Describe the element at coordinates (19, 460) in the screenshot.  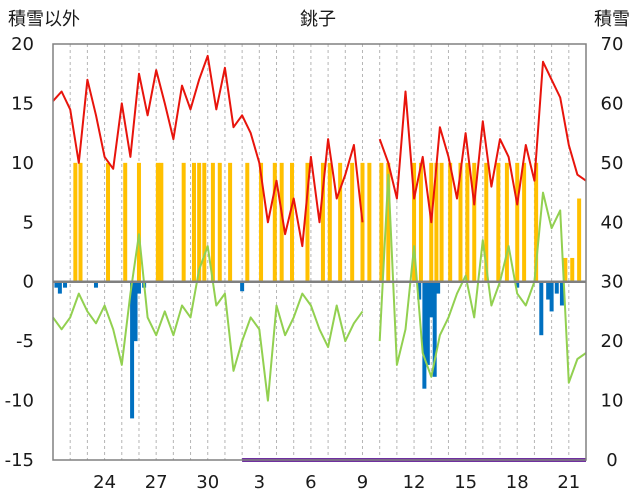
I see `left-tick-label: -15` at that location.